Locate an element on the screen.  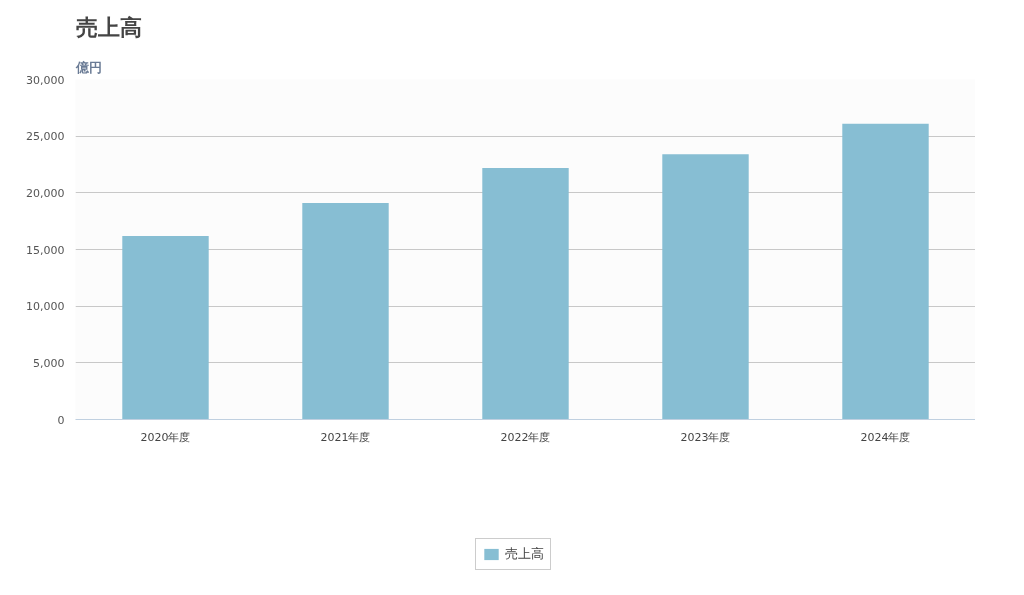
x-tick-label: 2020年度 is located at coordinates (165, 437).